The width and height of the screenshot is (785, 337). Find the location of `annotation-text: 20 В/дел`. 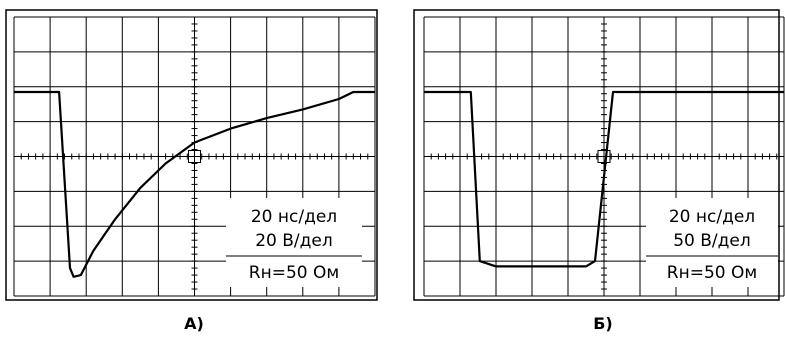

annotation-text: 20 В/дел is located at coordinates (294, 241).